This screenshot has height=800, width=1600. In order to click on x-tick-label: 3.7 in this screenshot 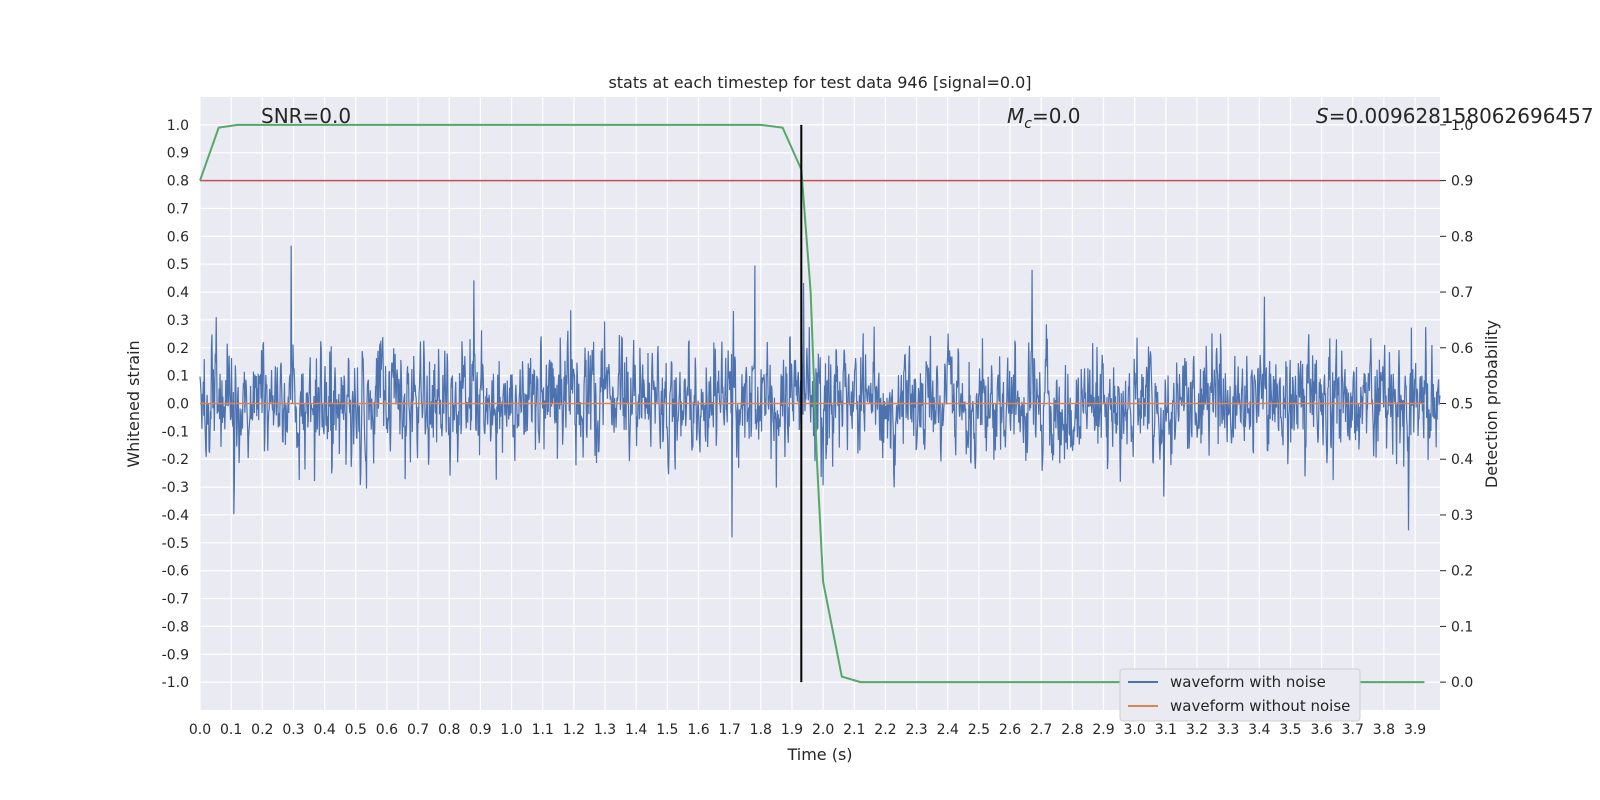, I will do `click(1353, 730)`.